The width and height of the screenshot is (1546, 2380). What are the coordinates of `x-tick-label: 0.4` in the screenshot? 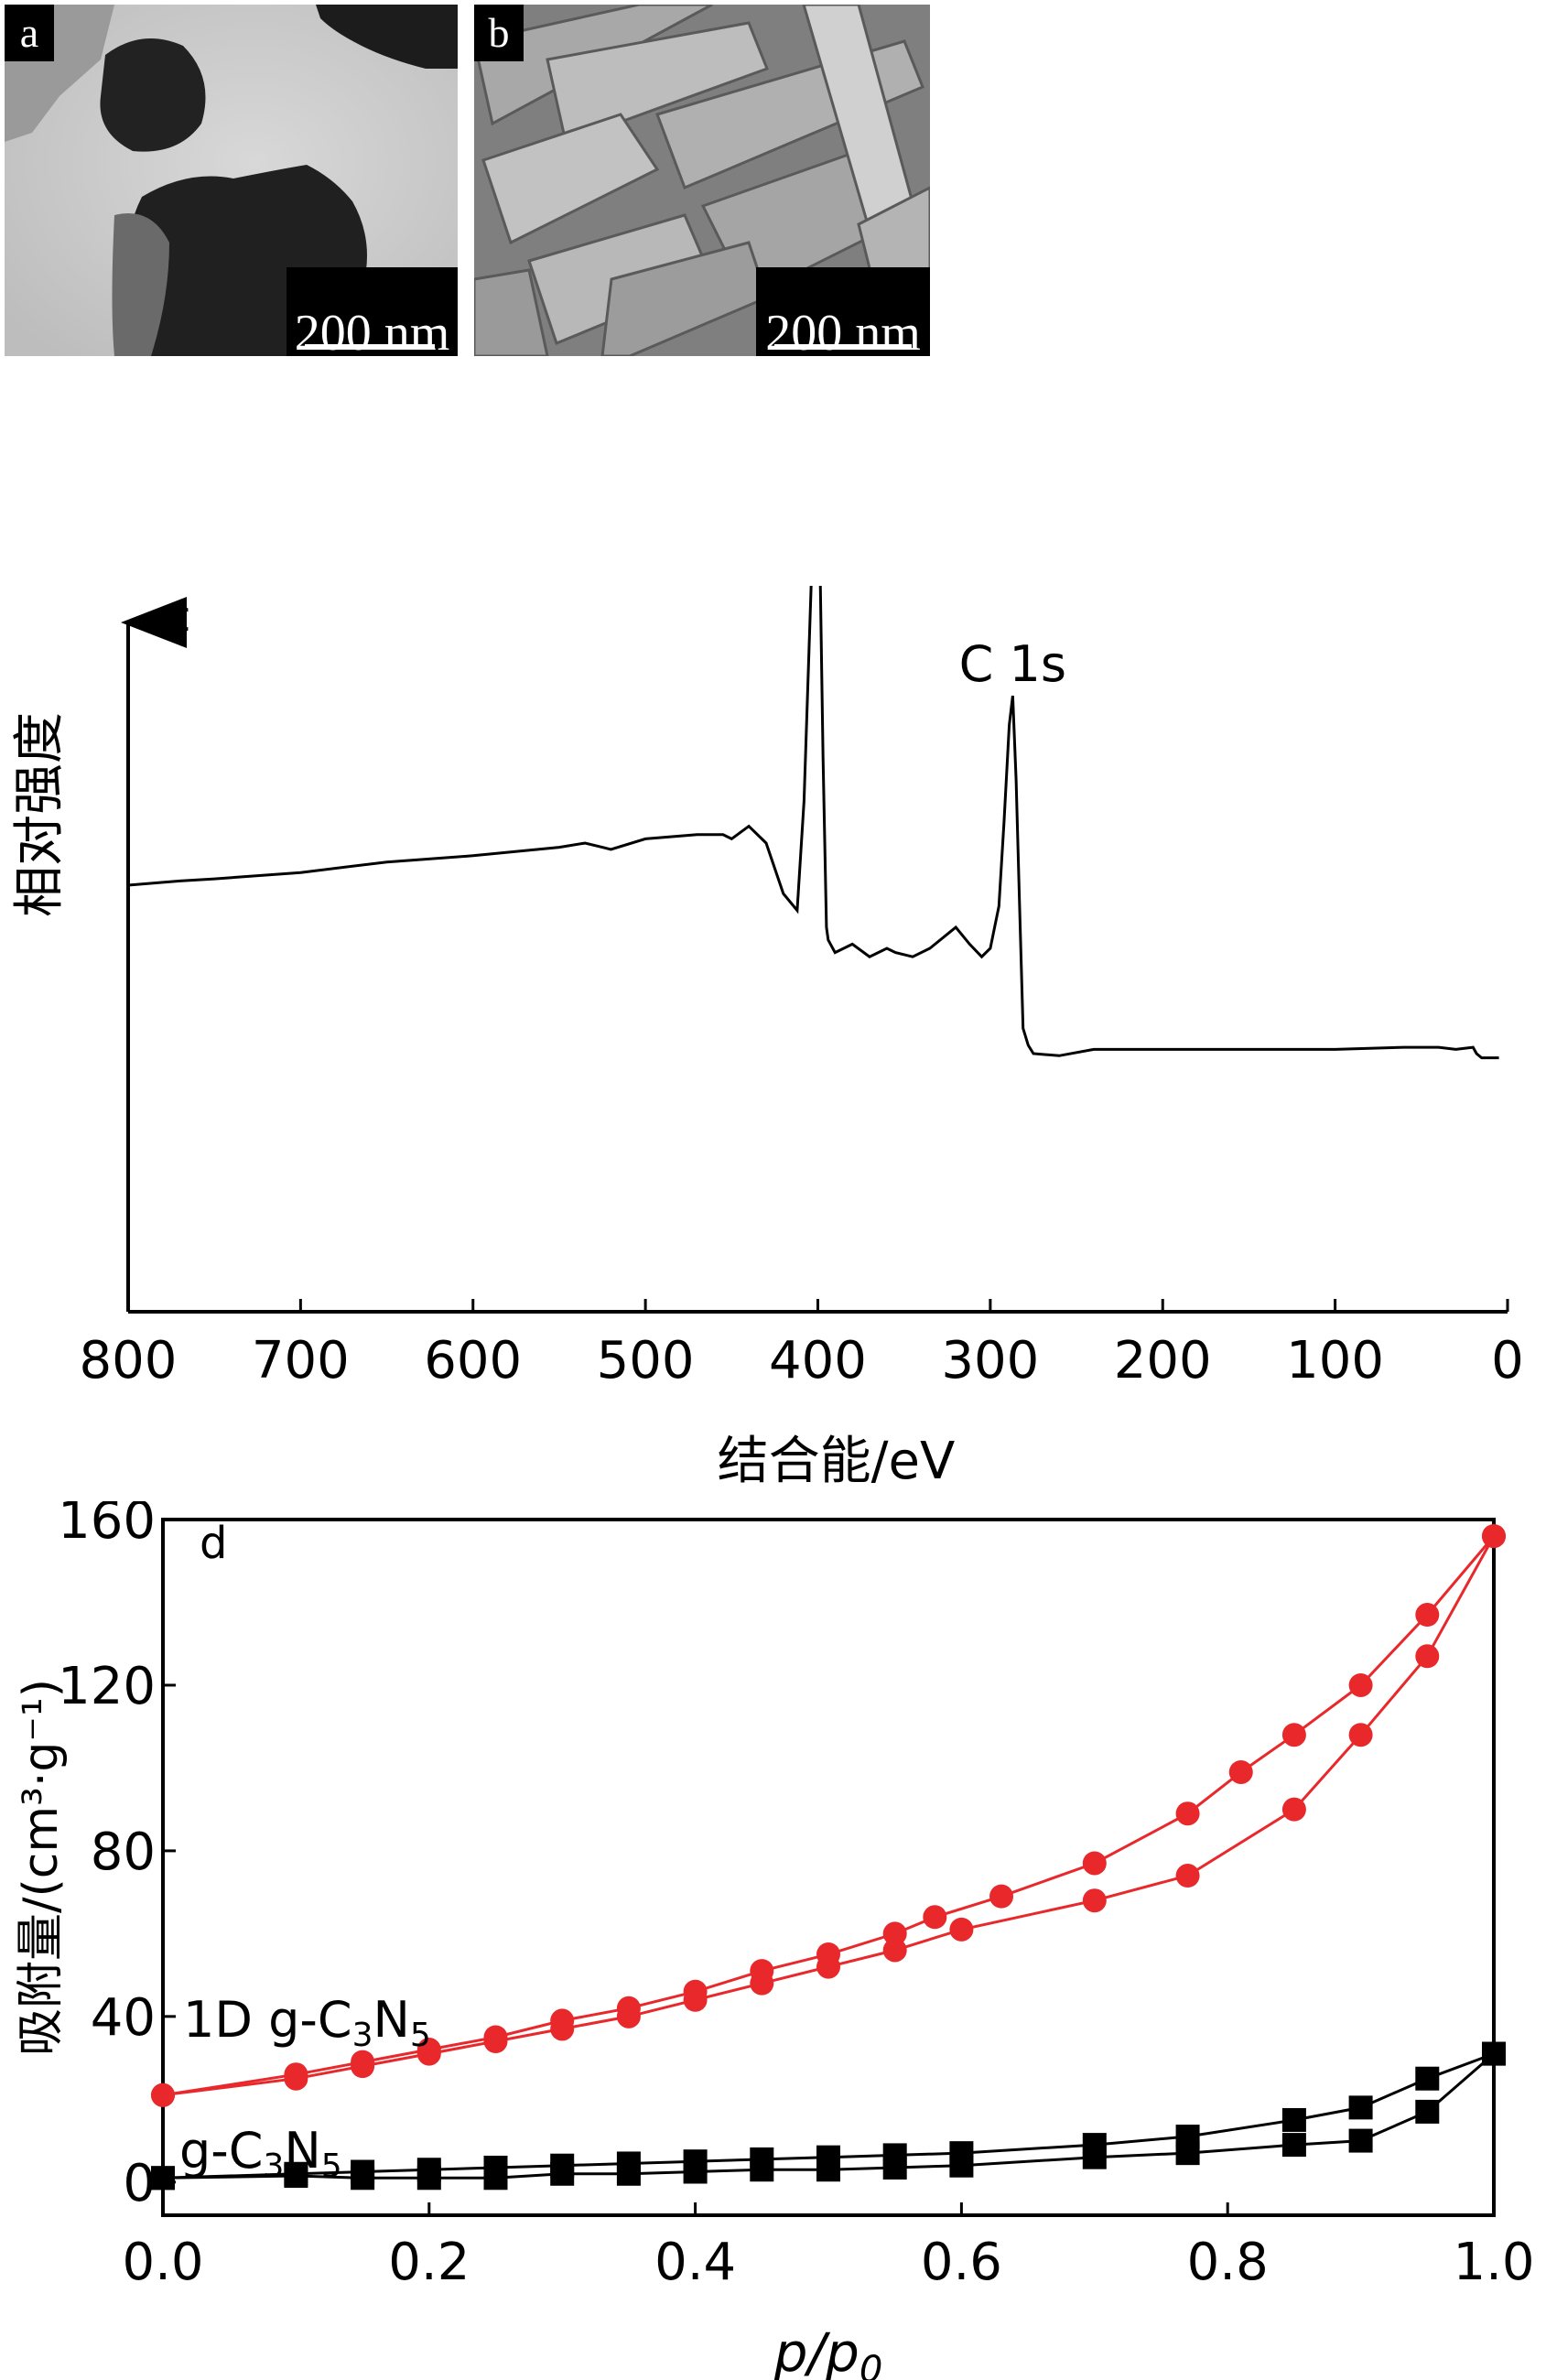 It's located at (695, 2262).